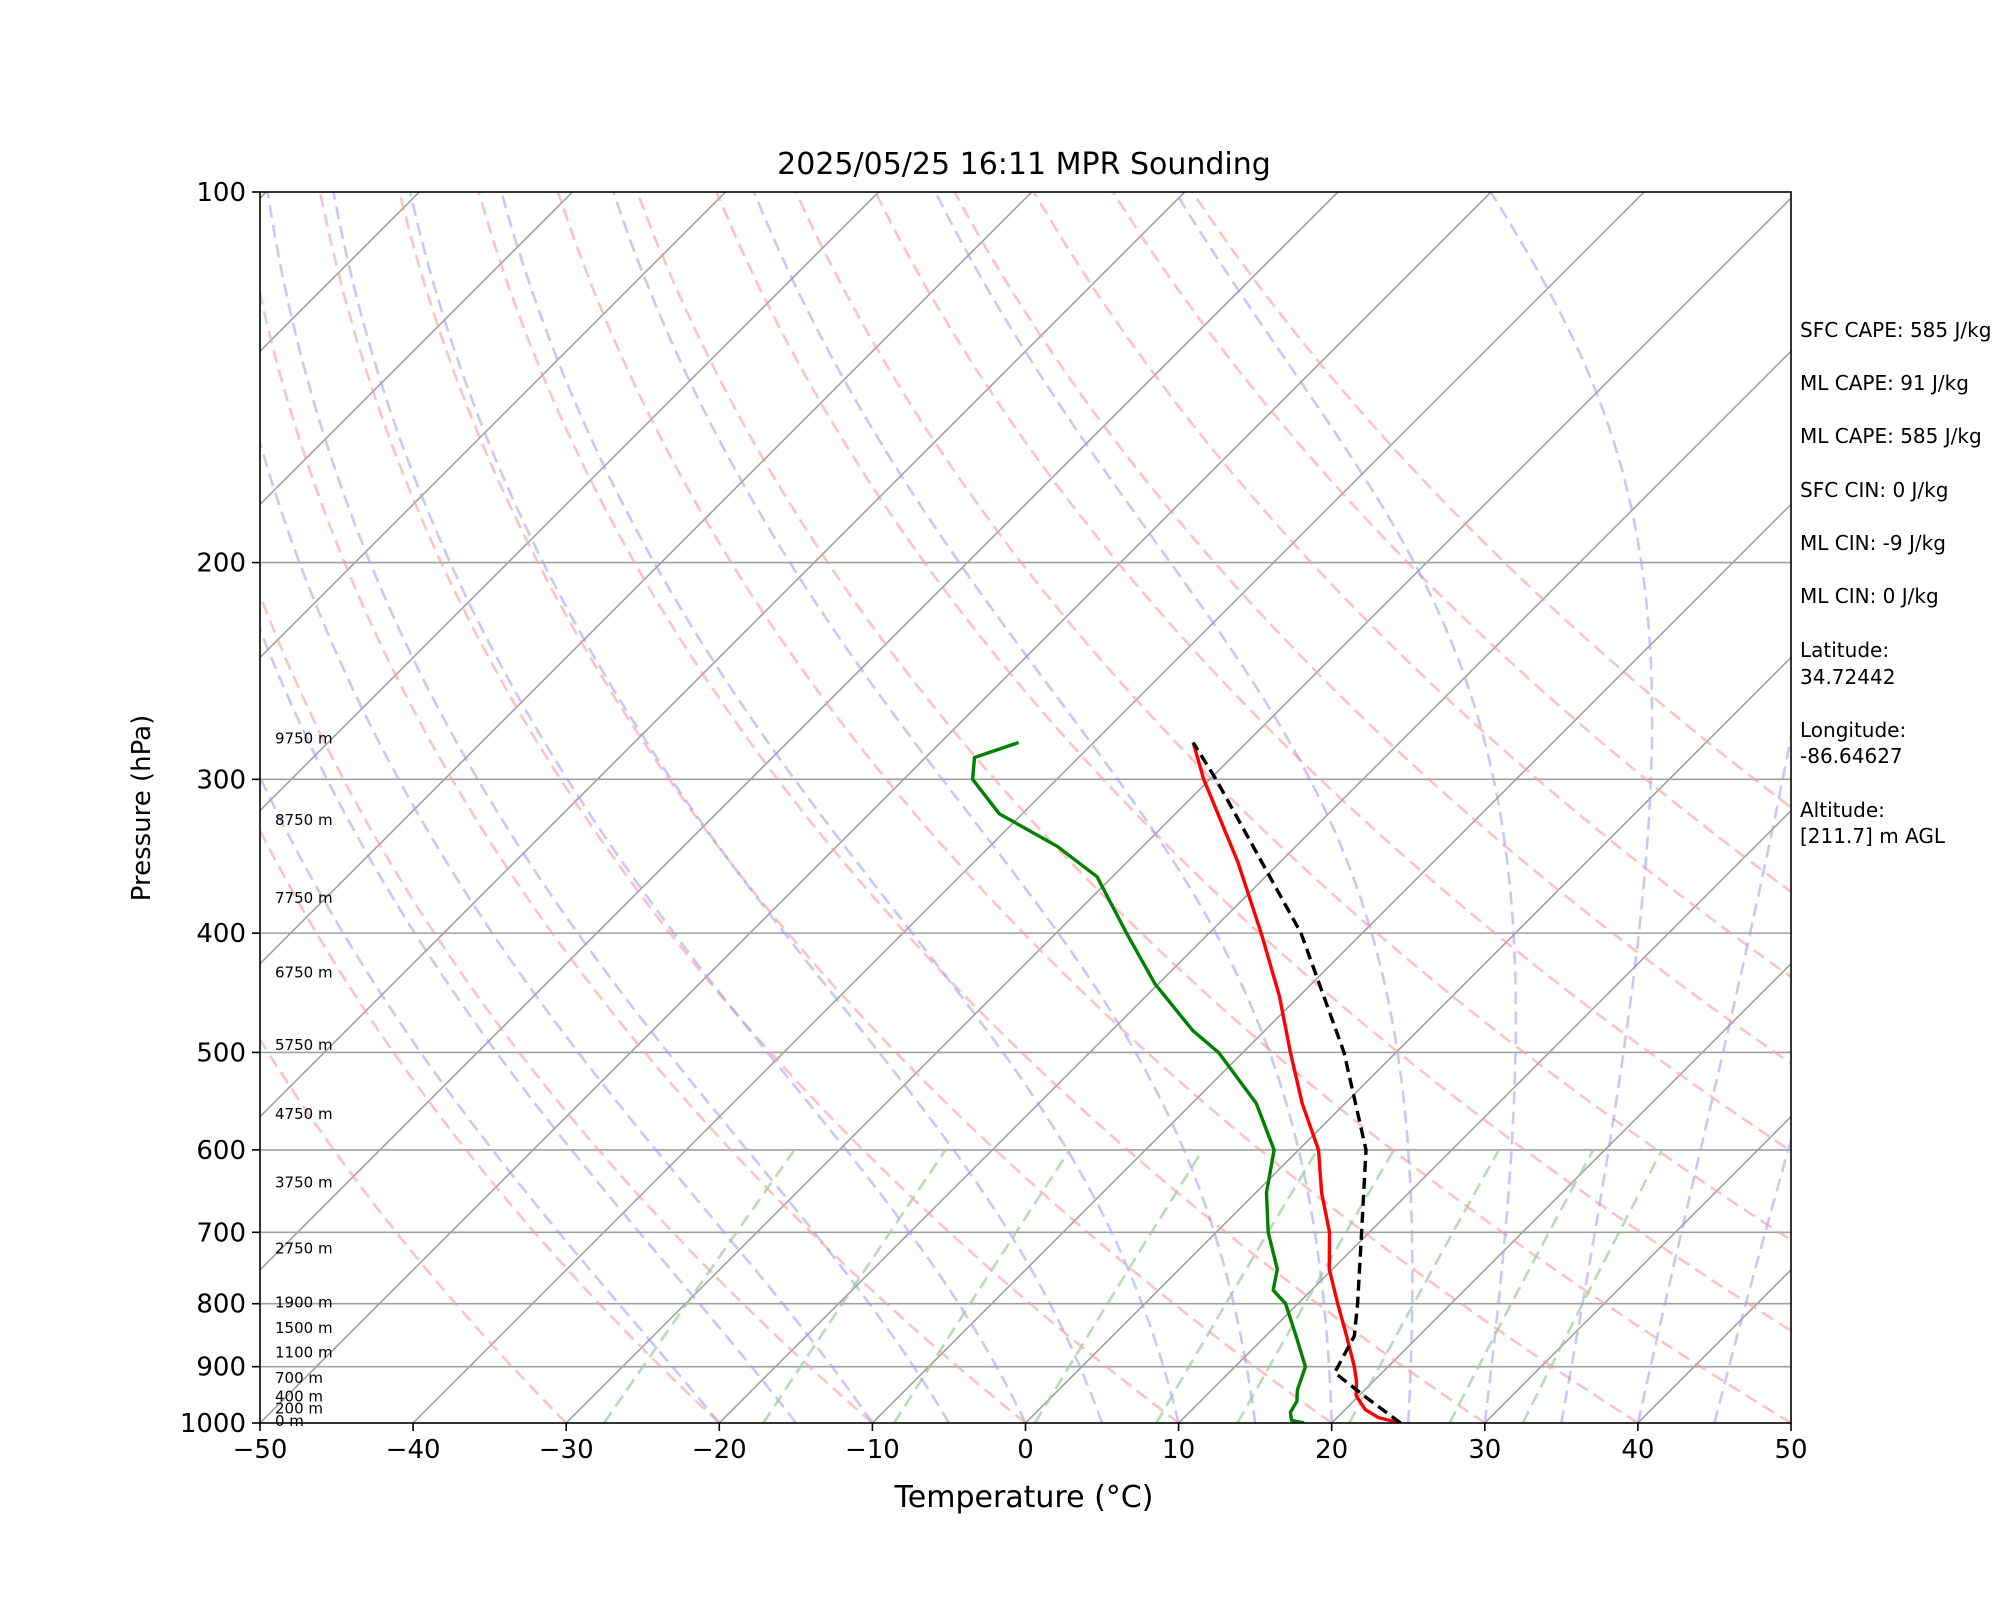 The height and width of the screenshot is (1600, 2000). I want to click on dewpoint-profile-line, so click(1139, 1081).